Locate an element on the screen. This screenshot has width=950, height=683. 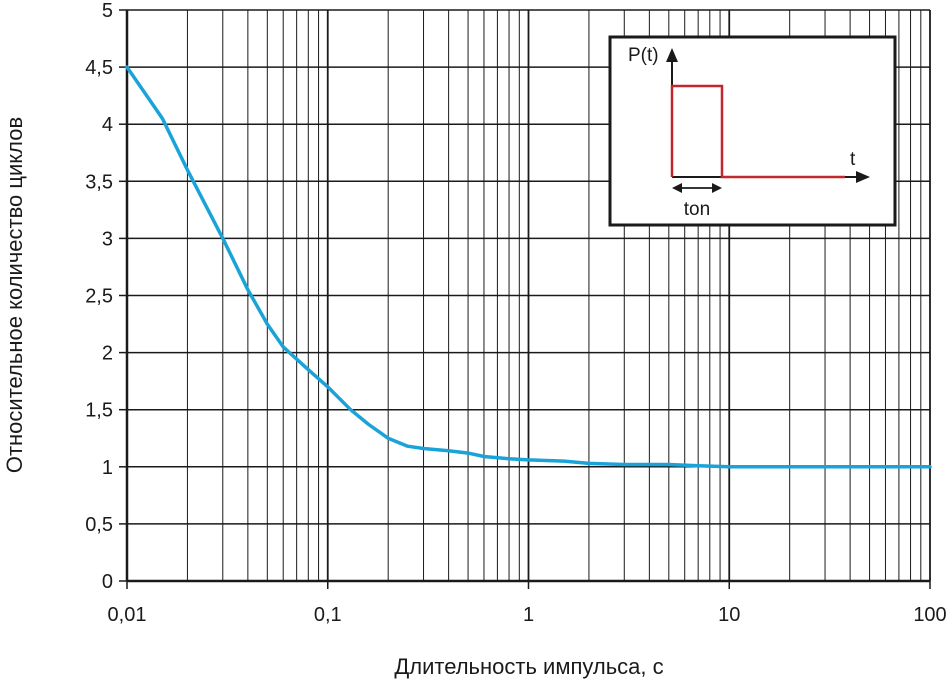
y-axis-label: Относительное количество циклов is located at coordinates (14, 295).